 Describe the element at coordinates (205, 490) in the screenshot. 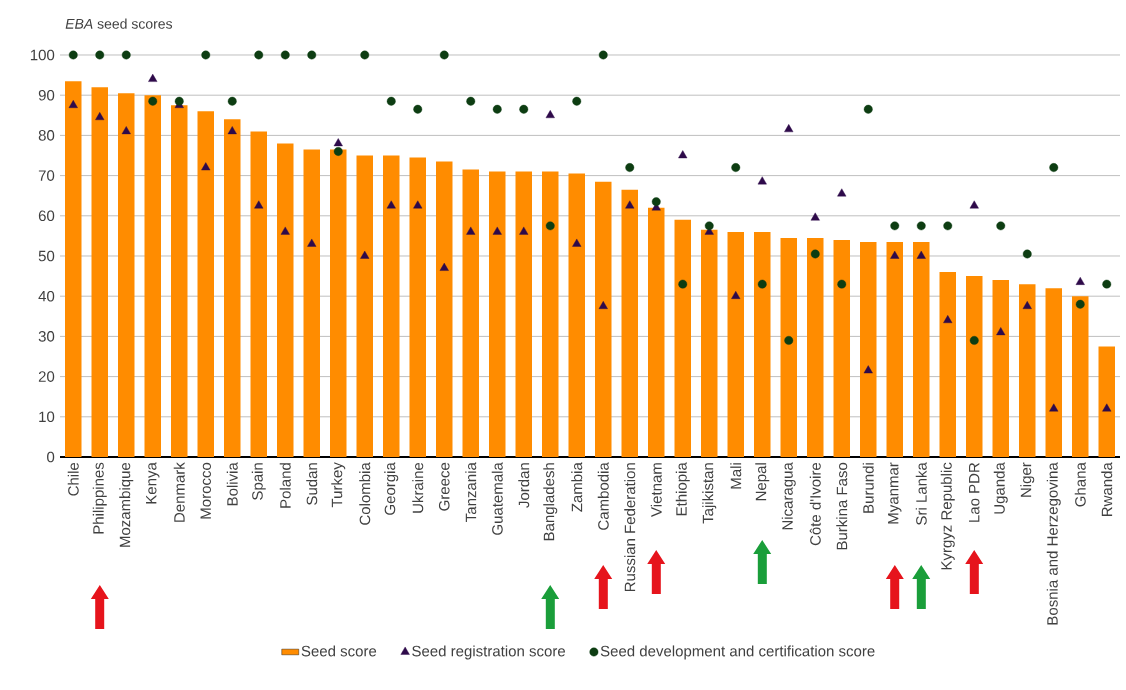

I see `x-tick-label: Morocco` at that location.